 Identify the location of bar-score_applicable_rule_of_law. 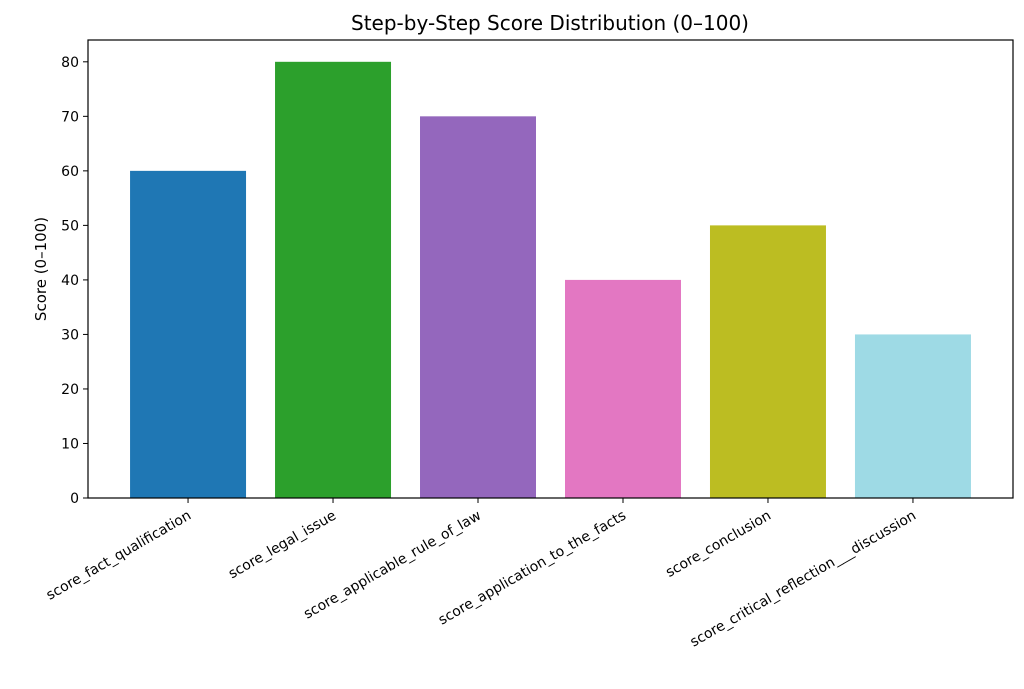
(478, 307).